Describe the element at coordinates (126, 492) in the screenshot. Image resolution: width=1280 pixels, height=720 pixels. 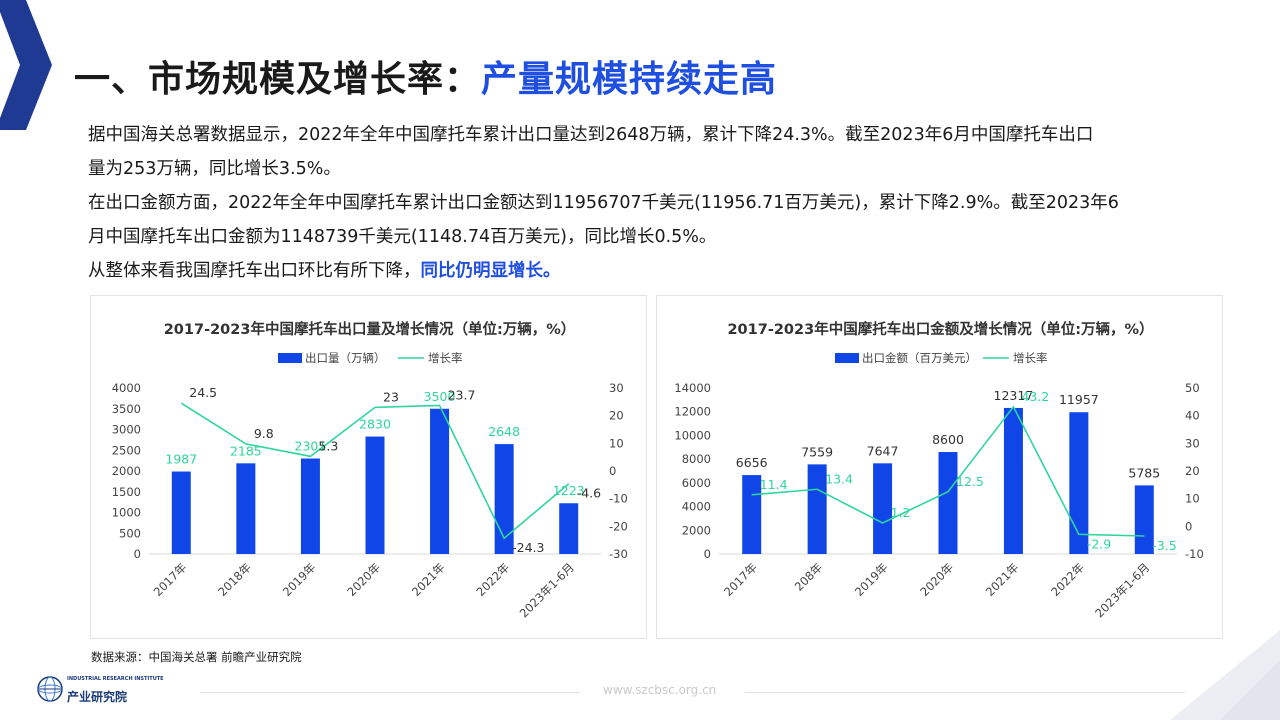
I see `left-axis-tick-label: 1500` at that location.